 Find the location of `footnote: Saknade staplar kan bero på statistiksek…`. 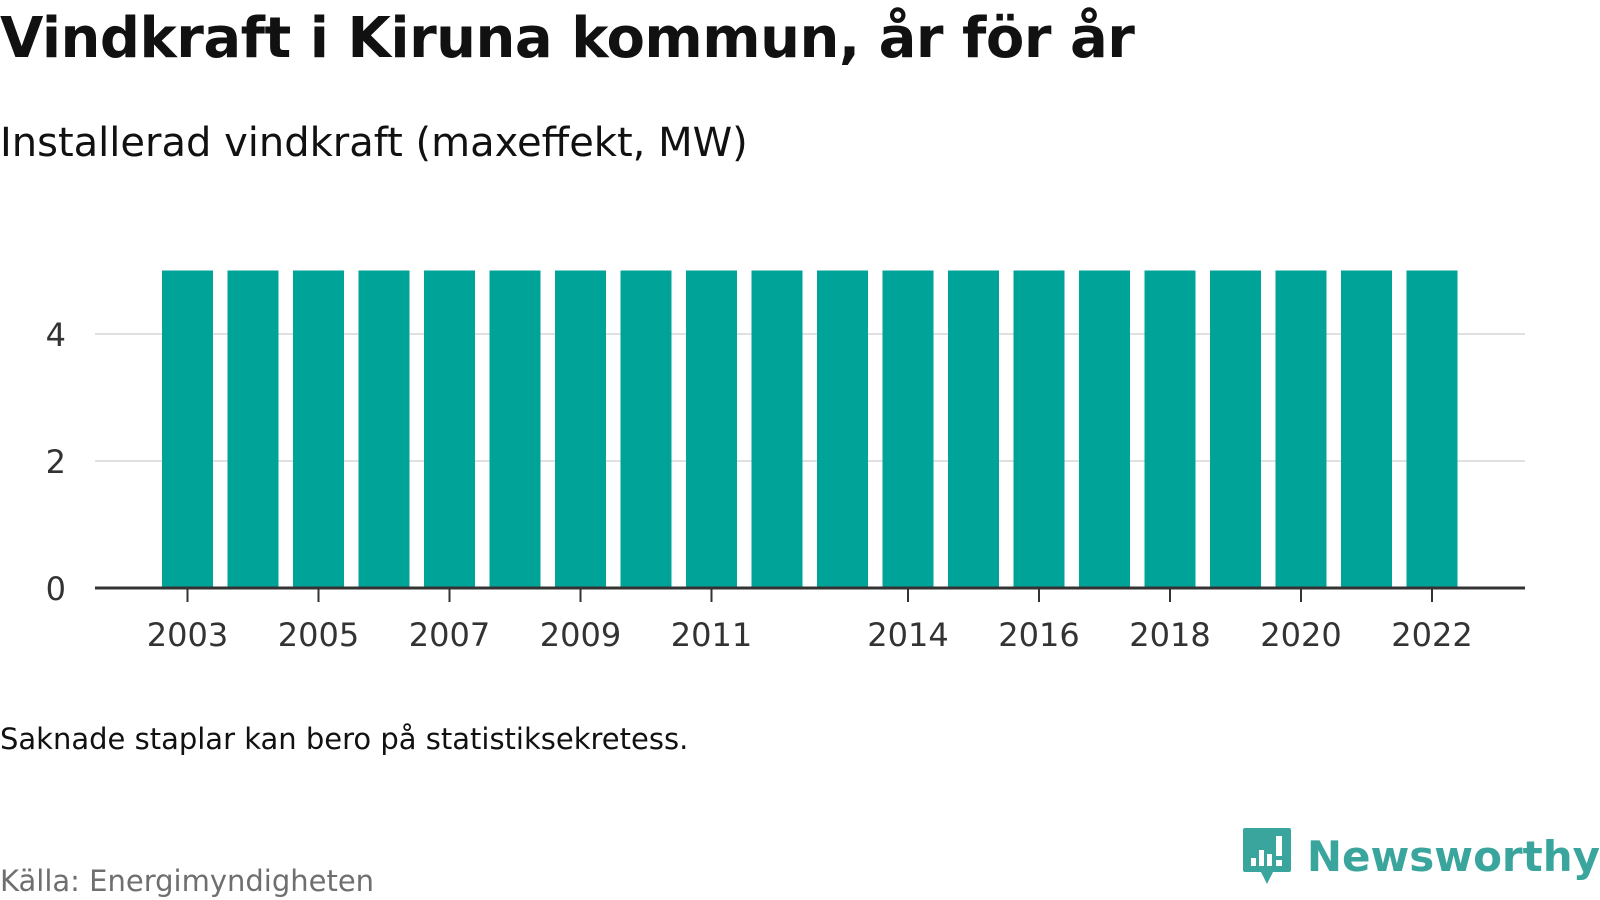

footnote: Saknade staplar kan bero på statistiksek… is located at coordinates (344, 739).